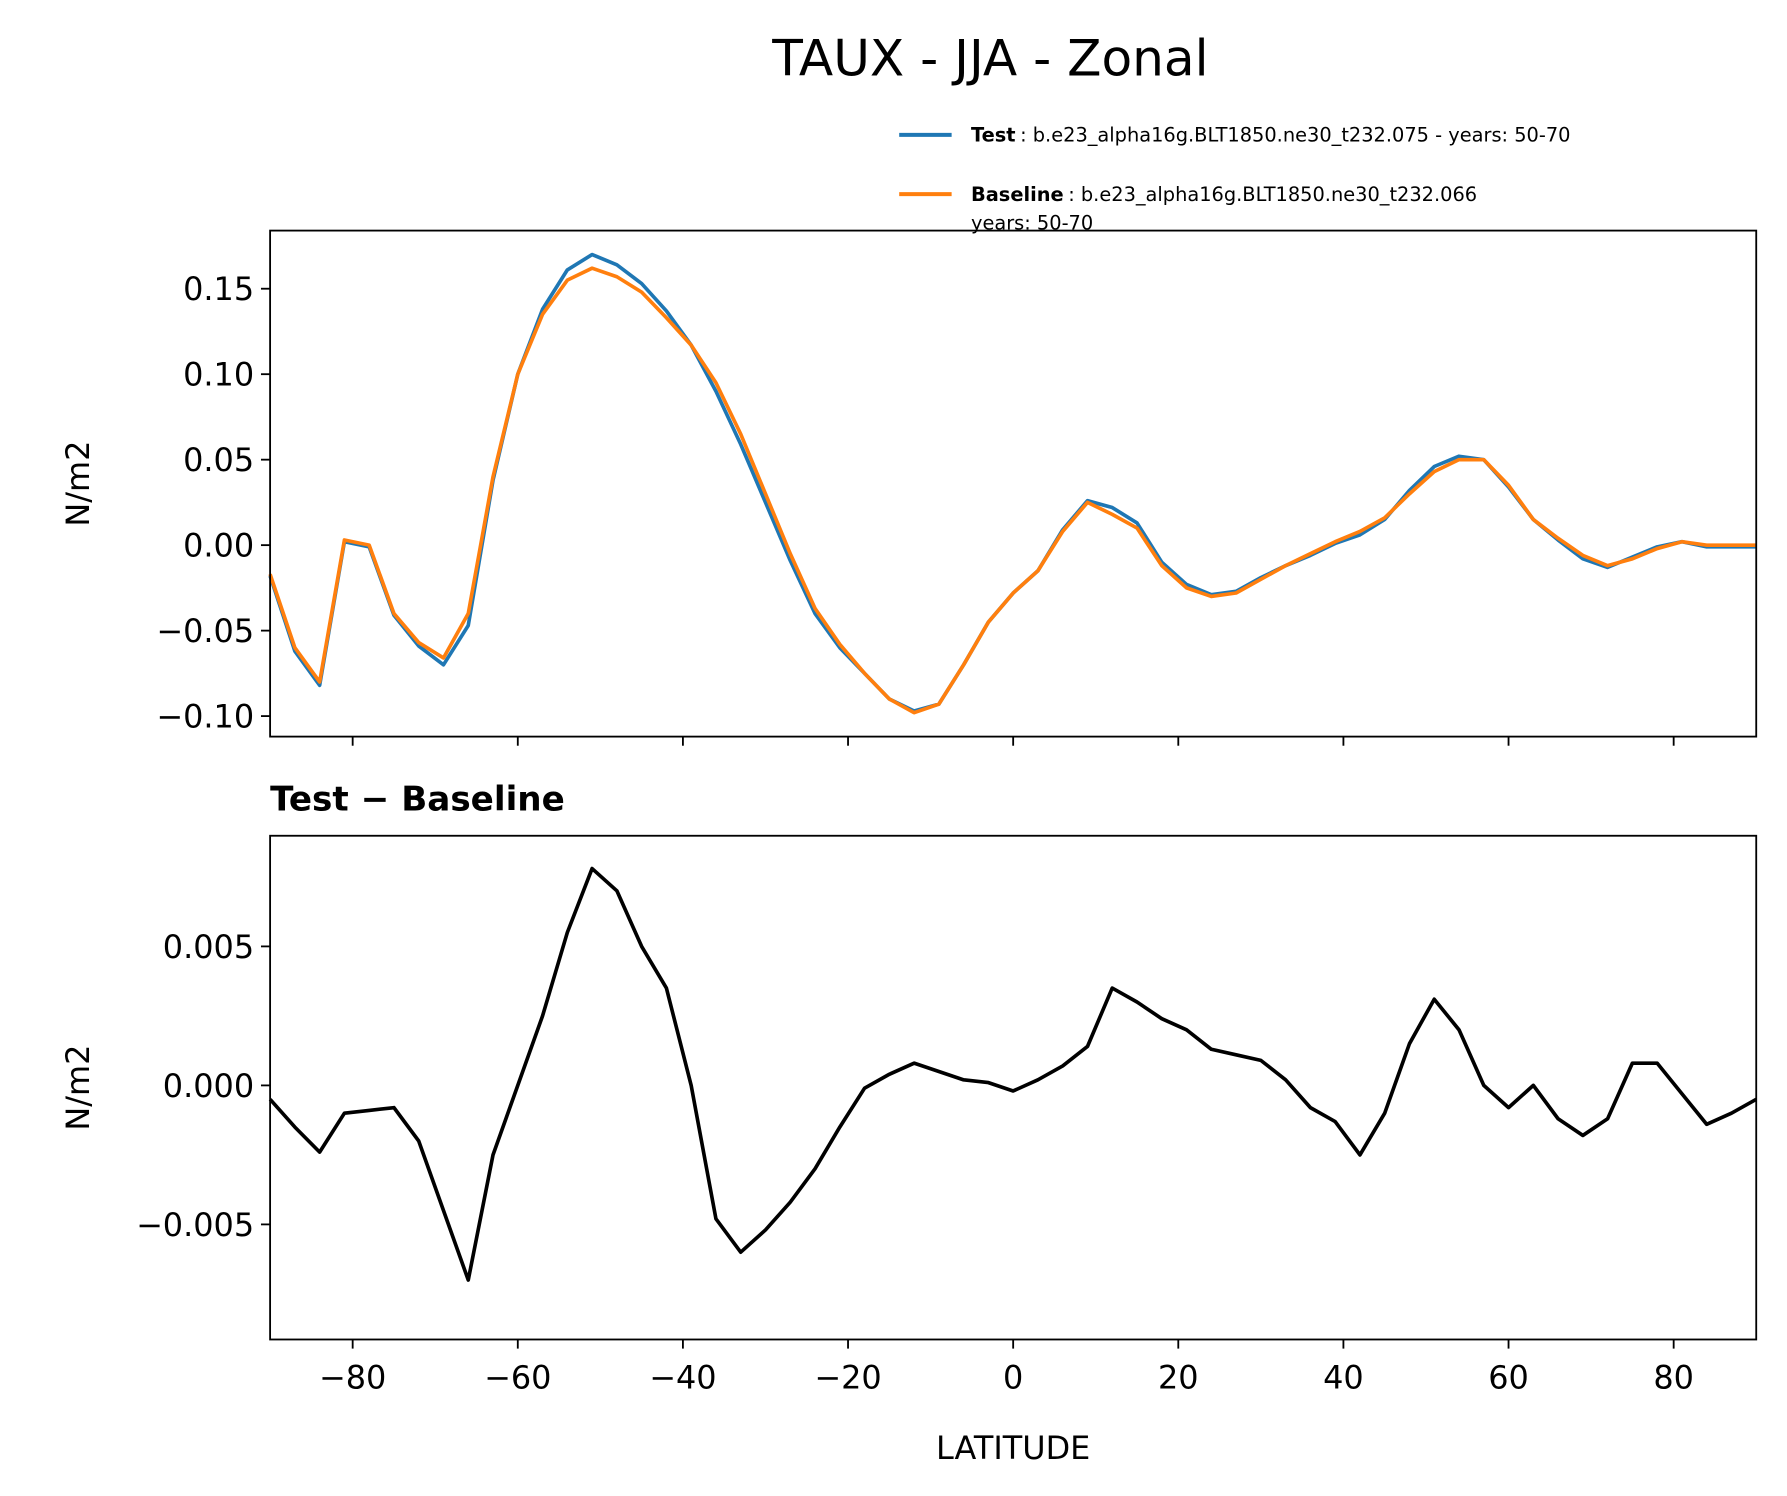 The width and height of the screenshot is (1787, 1496). What do you see at coordinates (993, 135) in the screenshot?
I see `legend-name: Test` at bounding box center [993, 135].